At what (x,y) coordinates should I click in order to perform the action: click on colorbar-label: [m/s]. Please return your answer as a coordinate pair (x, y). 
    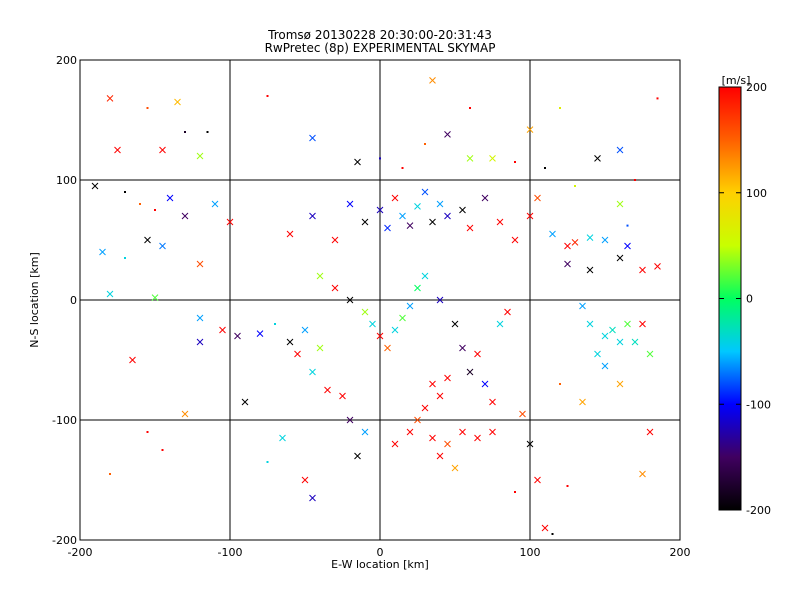
    Looking at the image, I should click on (736, 80).